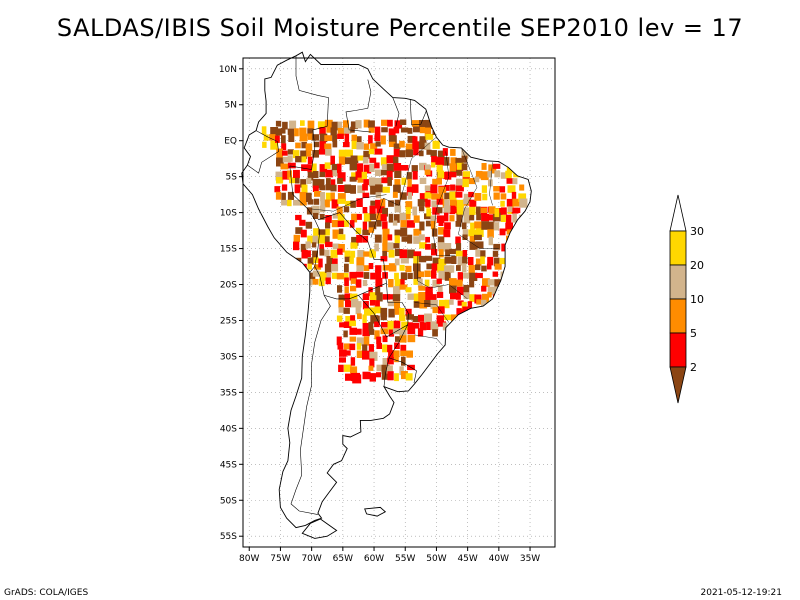 The image size is (800, 600). What do you see at coordinates (693, 367) in the screenshot?
I see `colorbar-label: 2` at bounding box center [693, 367].